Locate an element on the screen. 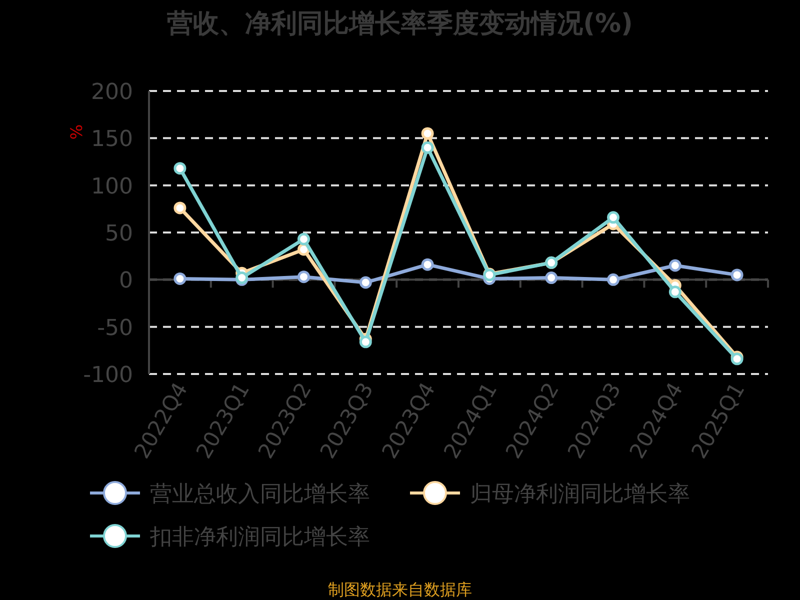  chart-title: 营收、净利同比增长率季度变动情况(%) is located at coordinates (399, 24).